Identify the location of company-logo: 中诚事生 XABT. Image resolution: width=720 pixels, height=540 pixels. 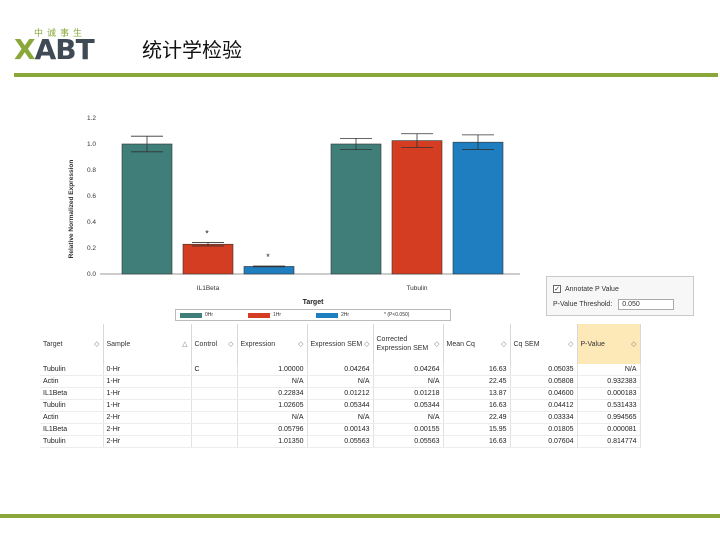
(64, 46).